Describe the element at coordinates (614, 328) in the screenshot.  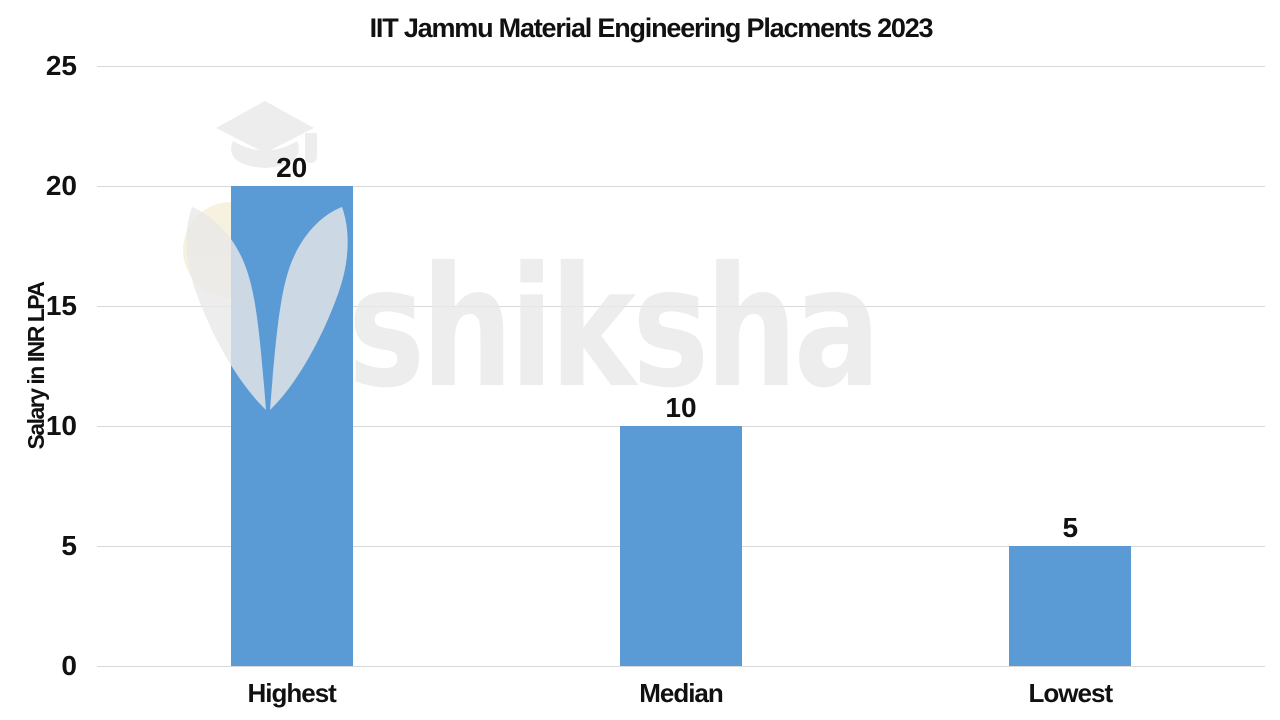
I see `watermark-text: shiksha` at that location.